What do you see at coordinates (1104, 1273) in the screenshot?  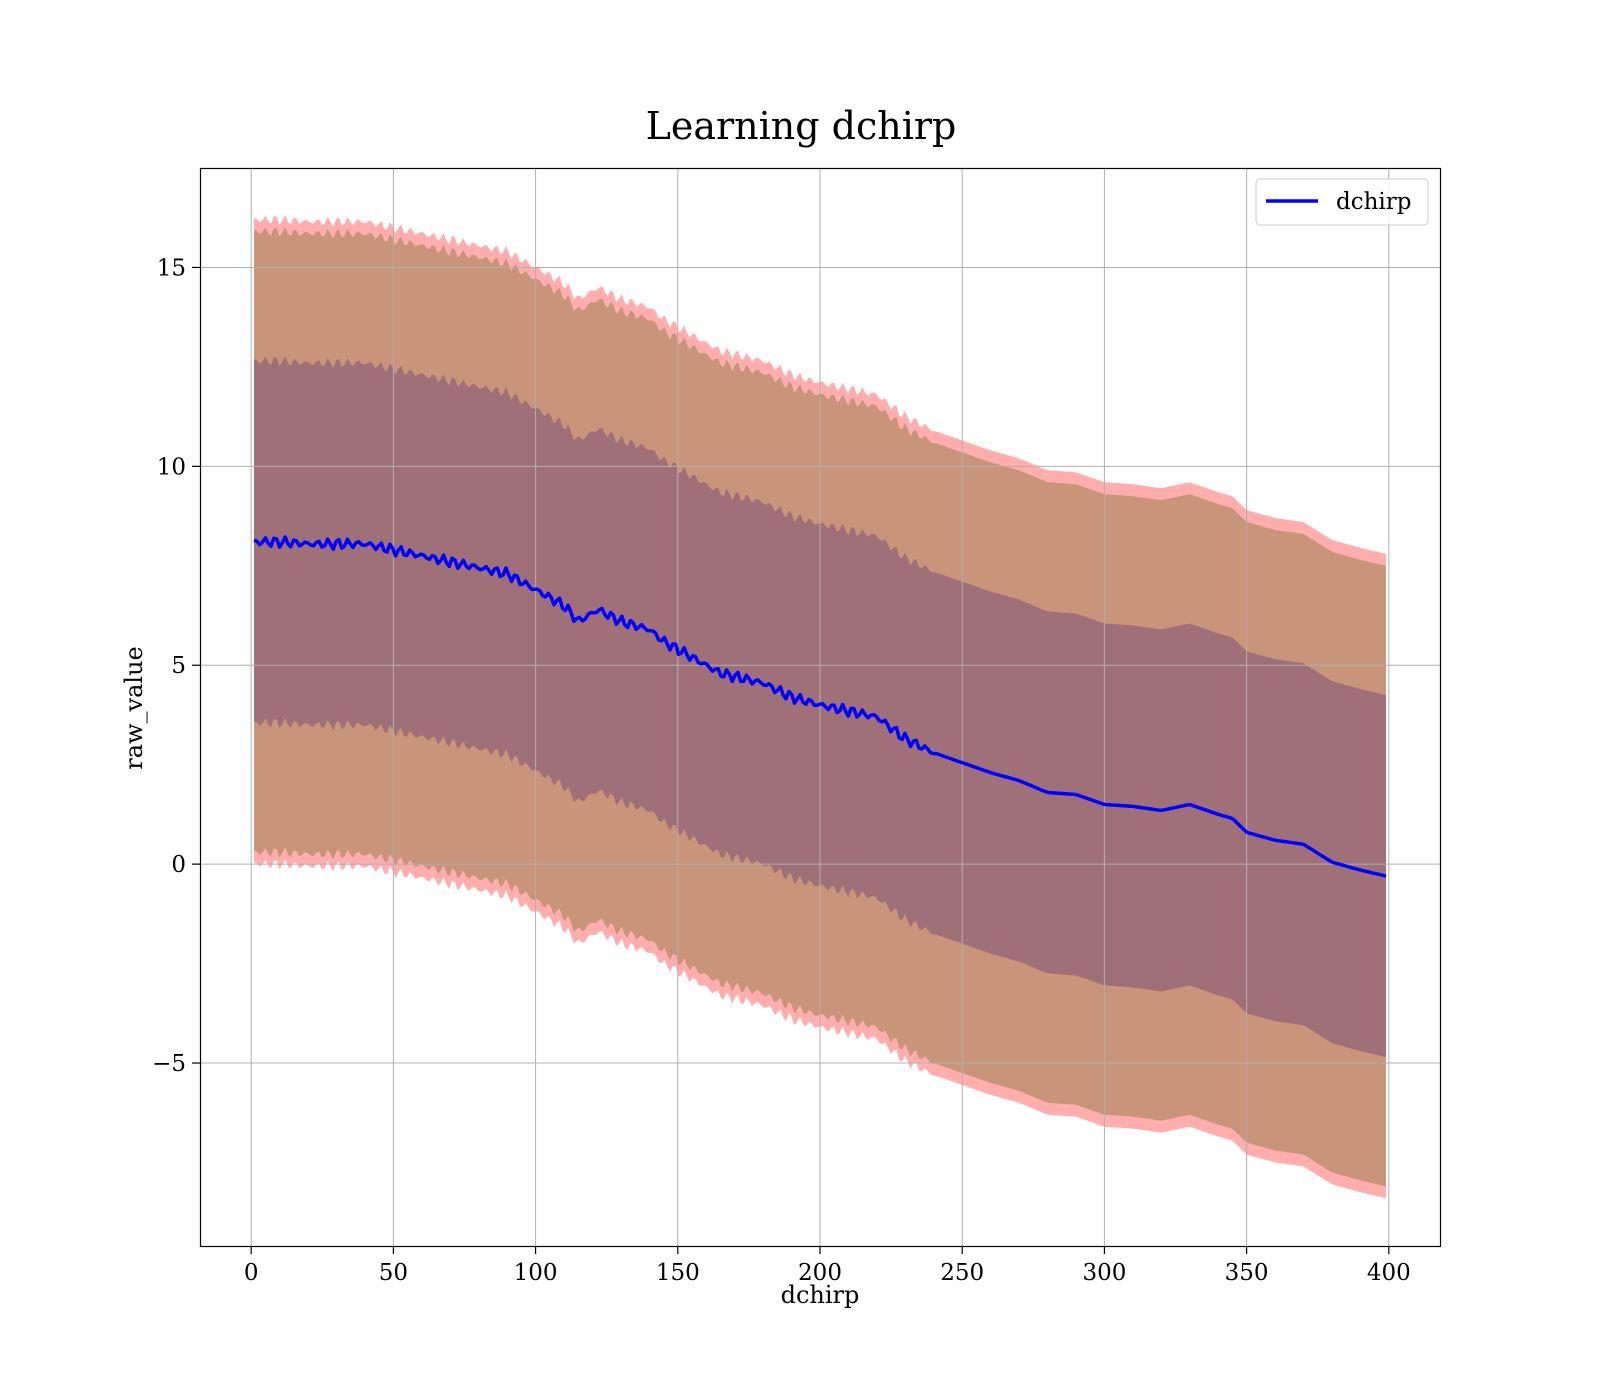 I see `x-tick-label: 300` at bounding box center [1104, 1273].